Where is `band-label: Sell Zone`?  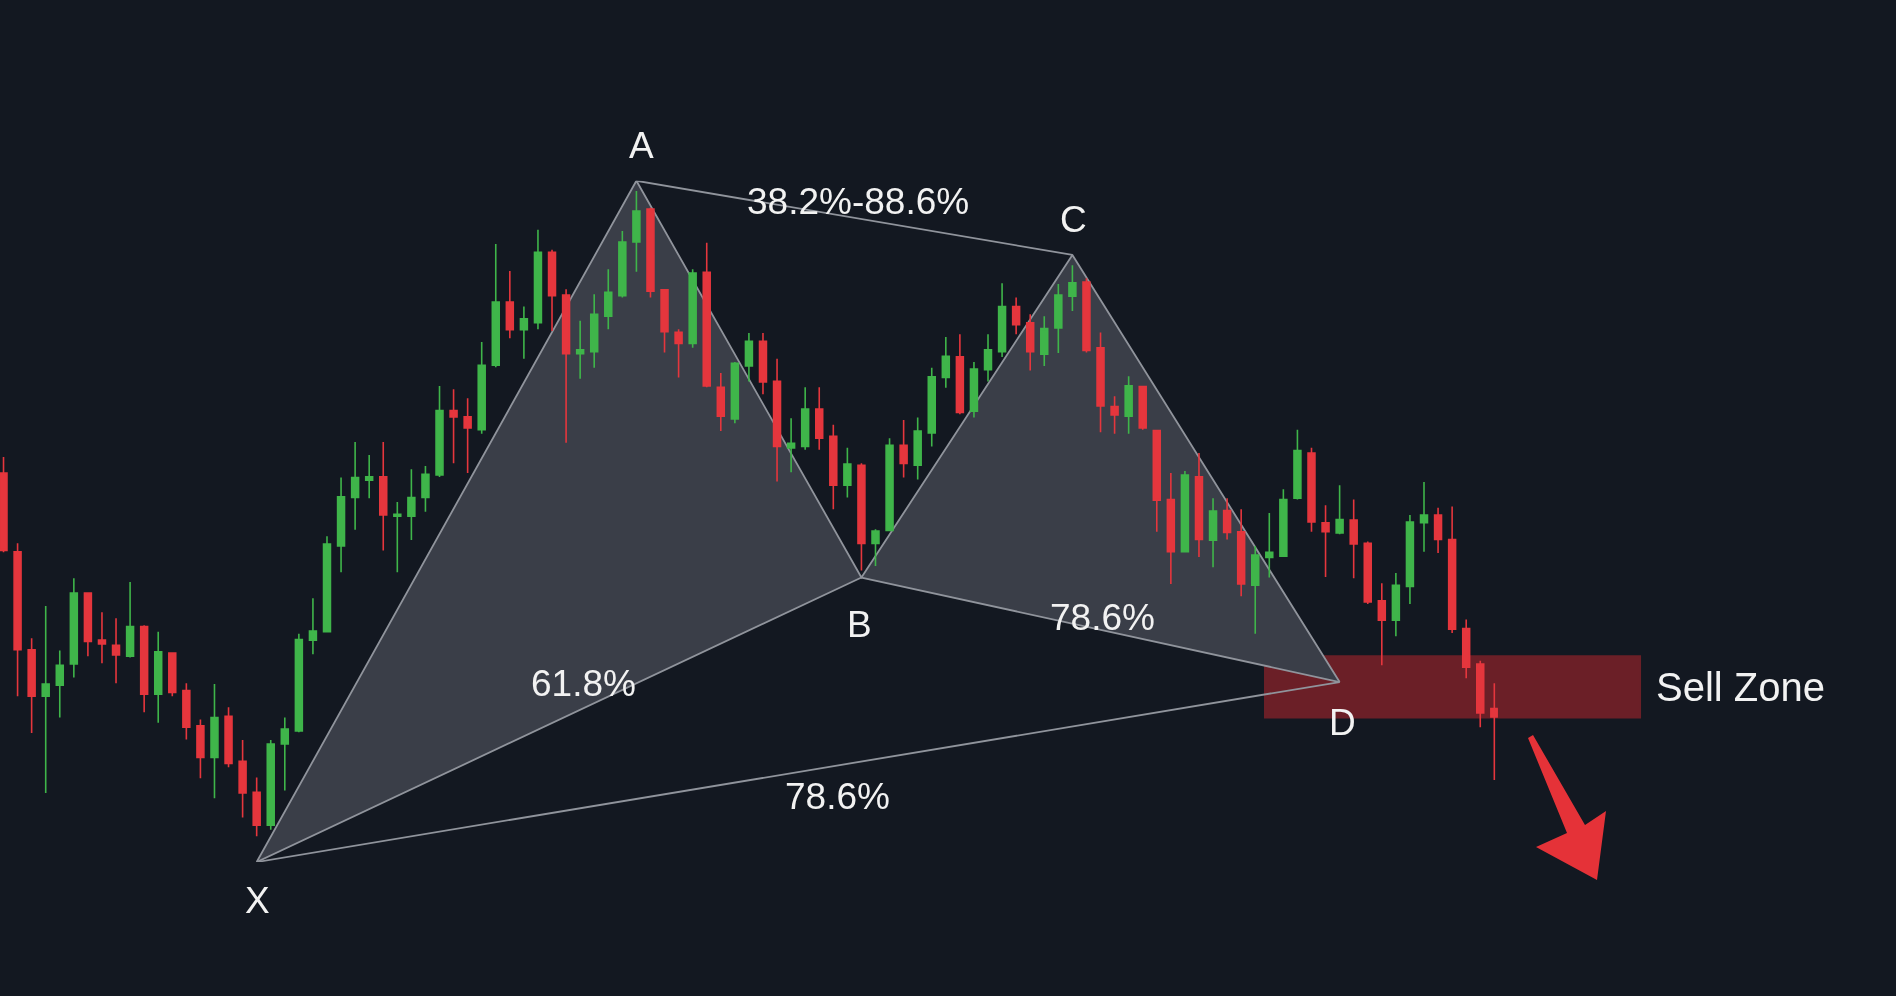 band-label: Sell Zone is located at coordinates (1740, 687).